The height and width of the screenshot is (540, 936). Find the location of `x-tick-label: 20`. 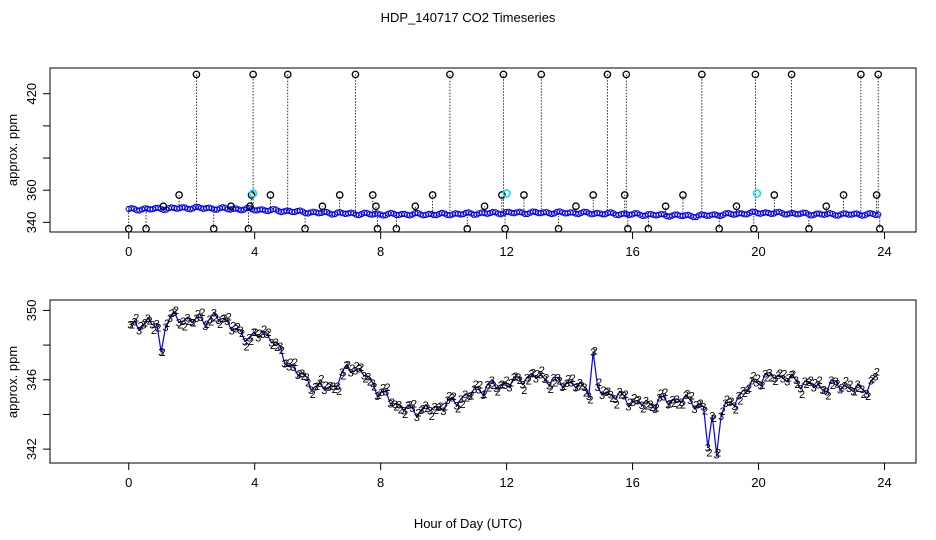

x-tick-label: 20 is located at coordinates (758, 482).